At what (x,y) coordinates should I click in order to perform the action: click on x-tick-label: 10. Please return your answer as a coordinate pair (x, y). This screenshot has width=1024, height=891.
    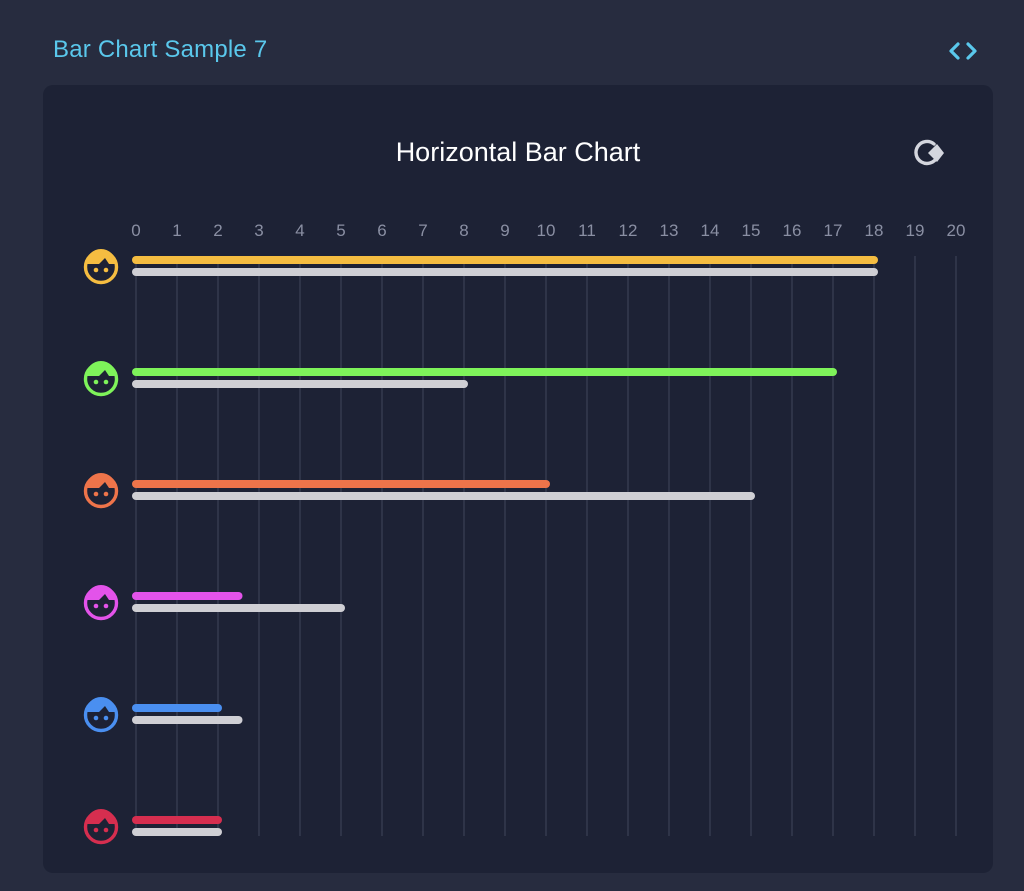
    Looking at the image, I should click on (546, 230).